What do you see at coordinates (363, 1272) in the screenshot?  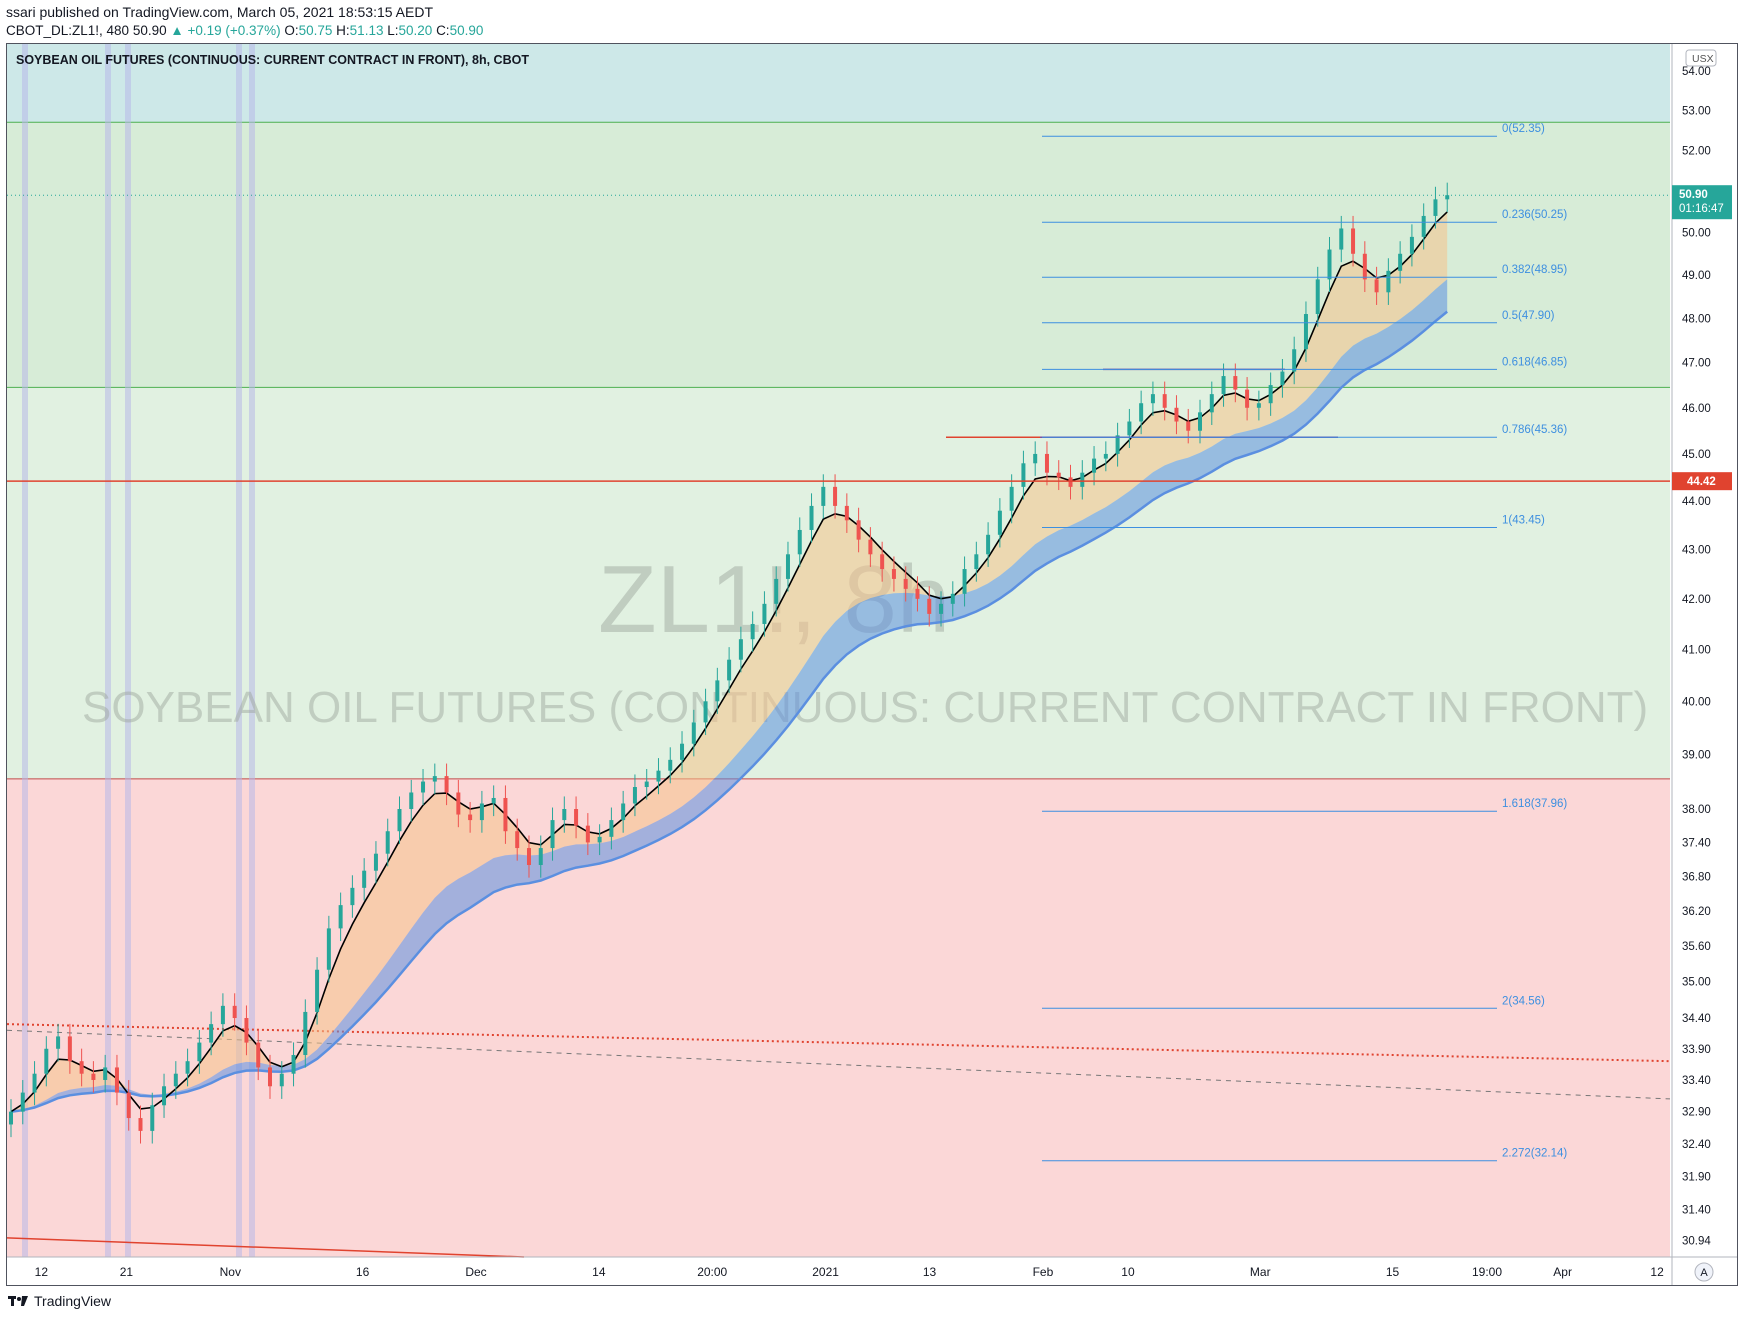 I see `x-tick-label: 16` at bounding box center [363, 1272].